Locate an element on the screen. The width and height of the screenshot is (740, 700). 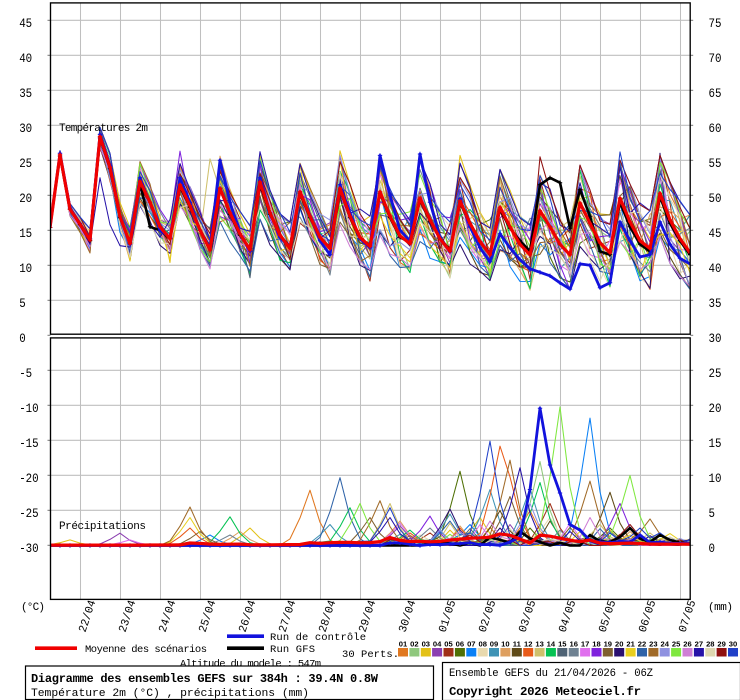
svg-text: 08 is located at coordinates (482, 644).